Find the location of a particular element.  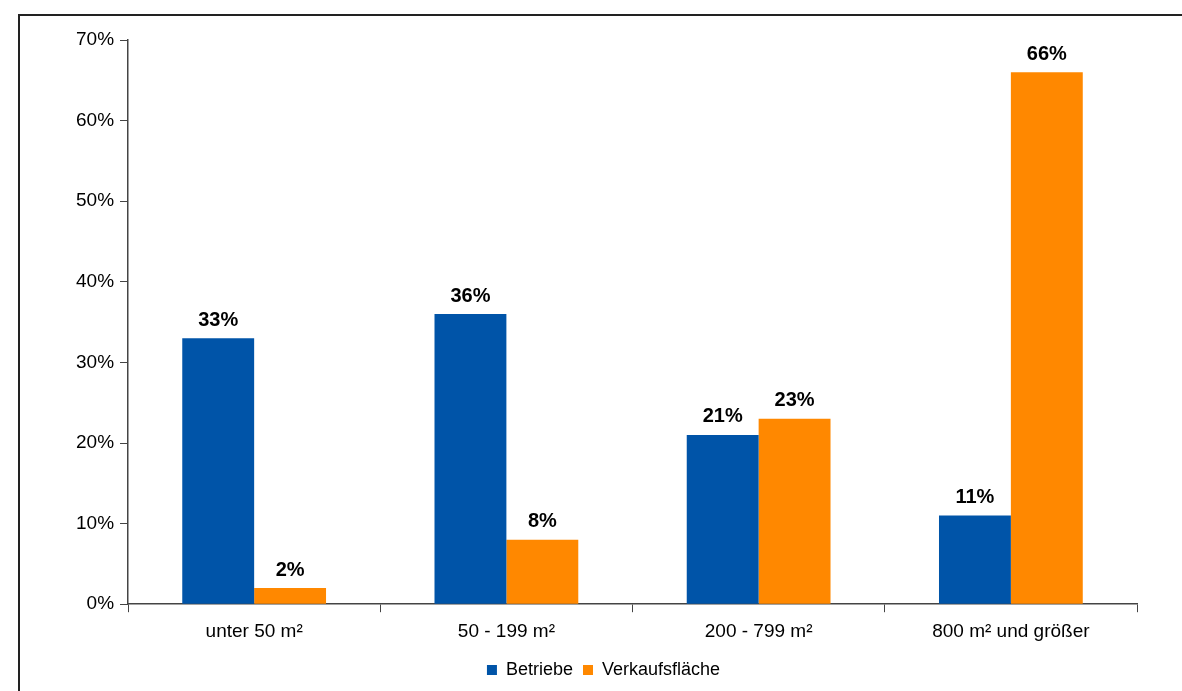

y-tick-label: 50% is located at coordinates (95, 200).